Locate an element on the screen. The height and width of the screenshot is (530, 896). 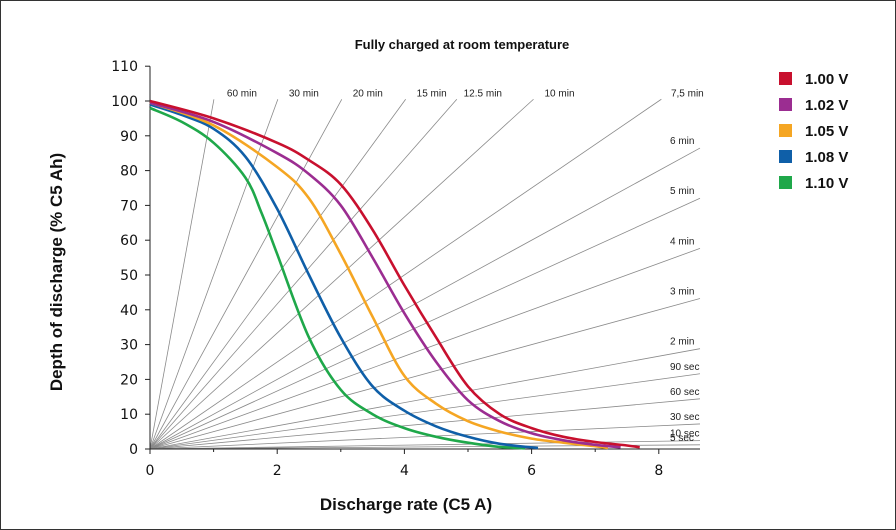
time-line-label: 60 min is located at coordinates (242, 93).